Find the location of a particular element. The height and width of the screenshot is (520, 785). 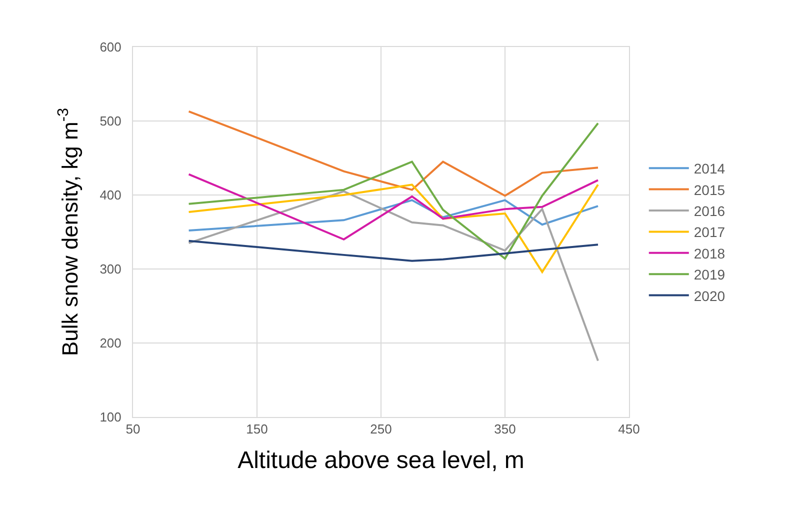

y-tick-label: 400 is located at coordinates (111, 195).